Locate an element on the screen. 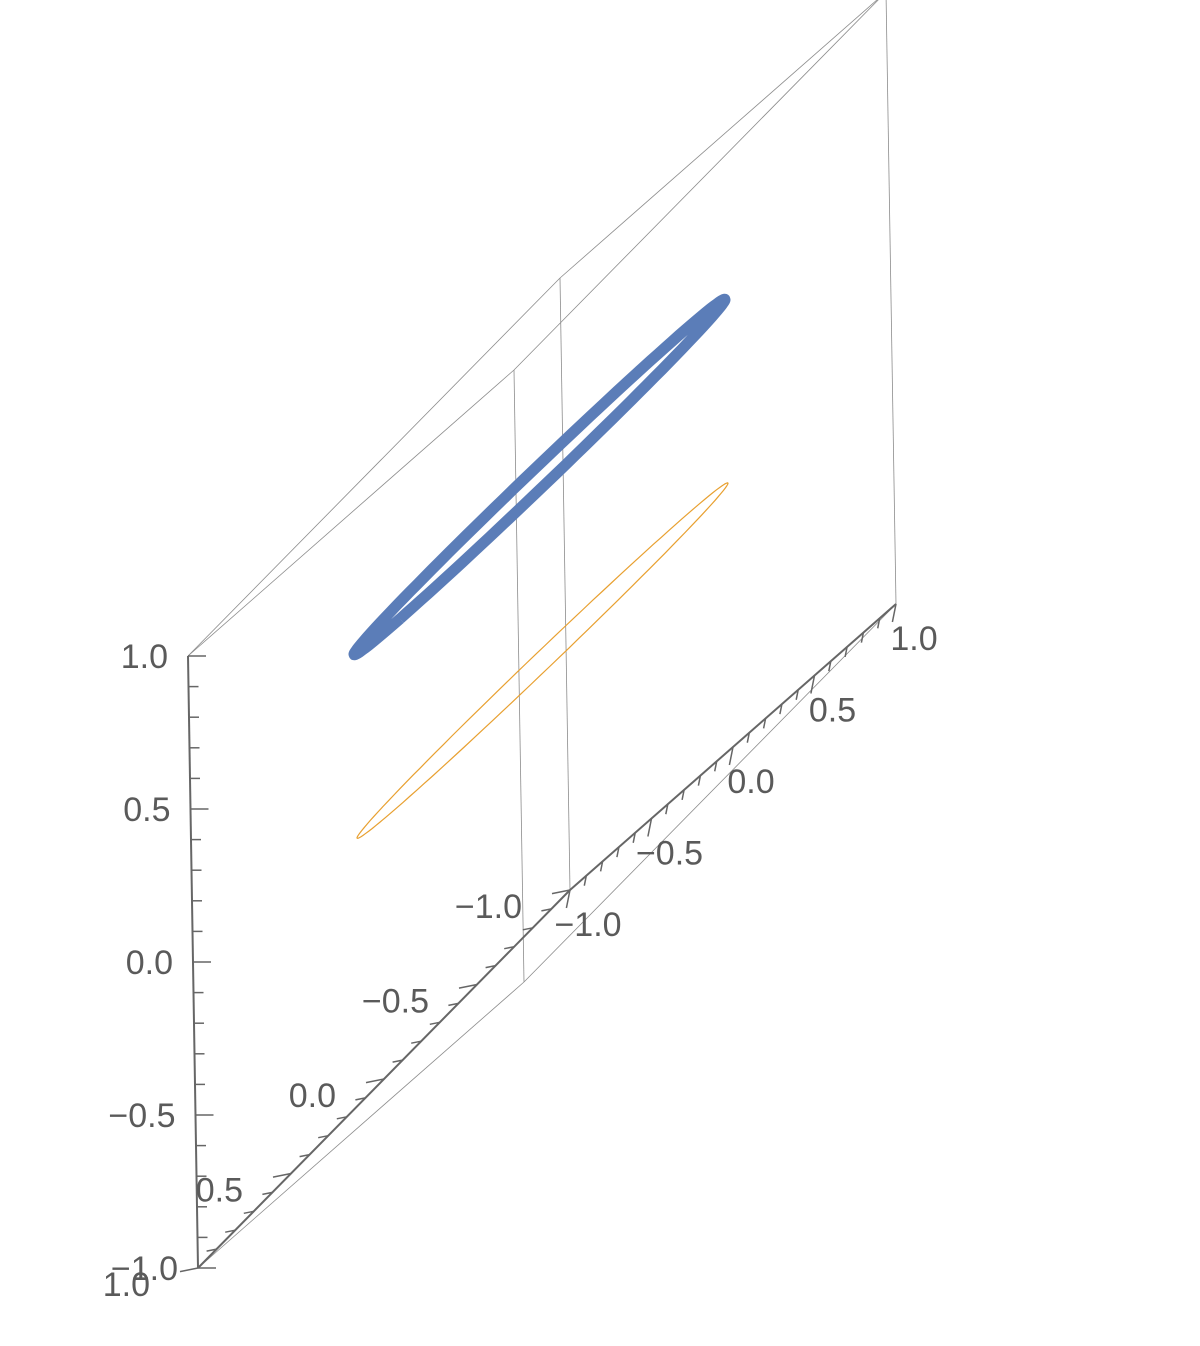 This screenshot has width=1200, height=1346. z-tick-label: 0.0 is located at coordinates (149, 963).